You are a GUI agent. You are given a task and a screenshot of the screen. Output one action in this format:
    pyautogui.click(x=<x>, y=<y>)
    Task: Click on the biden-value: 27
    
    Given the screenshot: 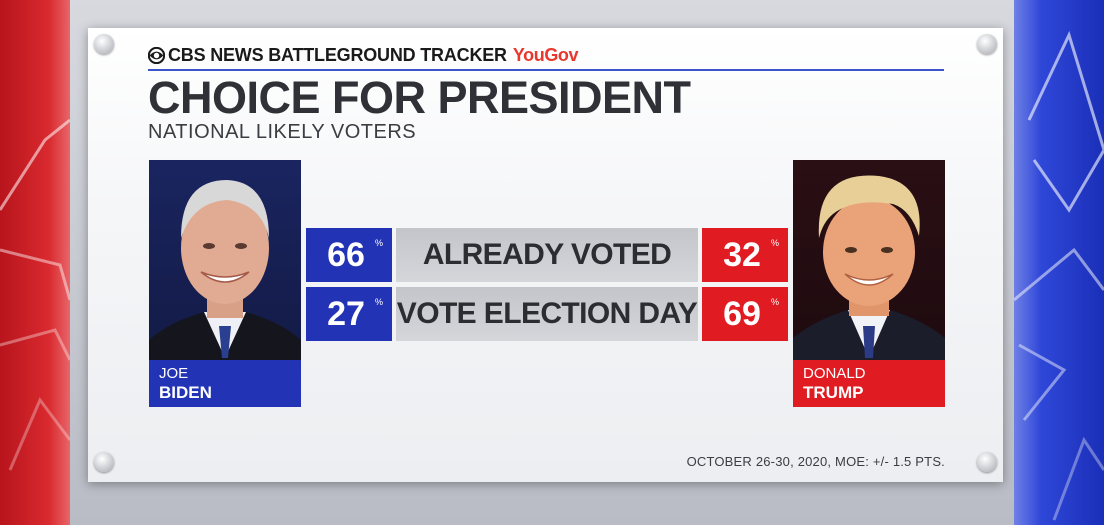 What is the action you would take?
    pyautogui.click(x=346, y=313)
    